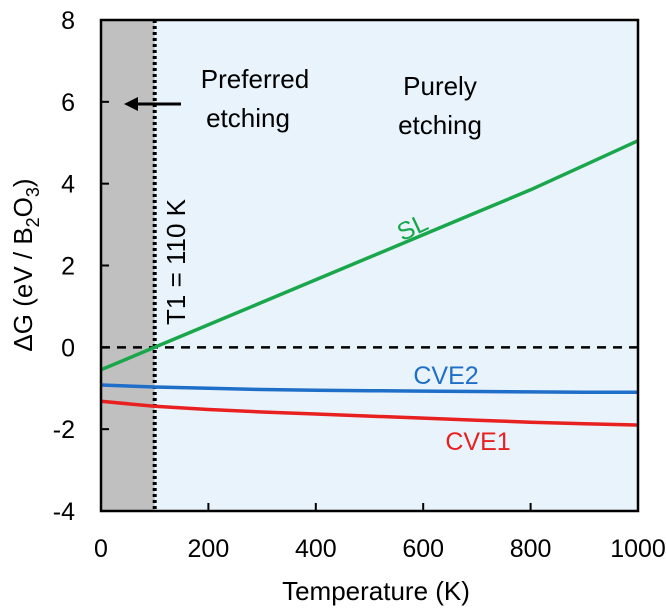  I want to click on purely-label-line2: etching, so click(440, 125).